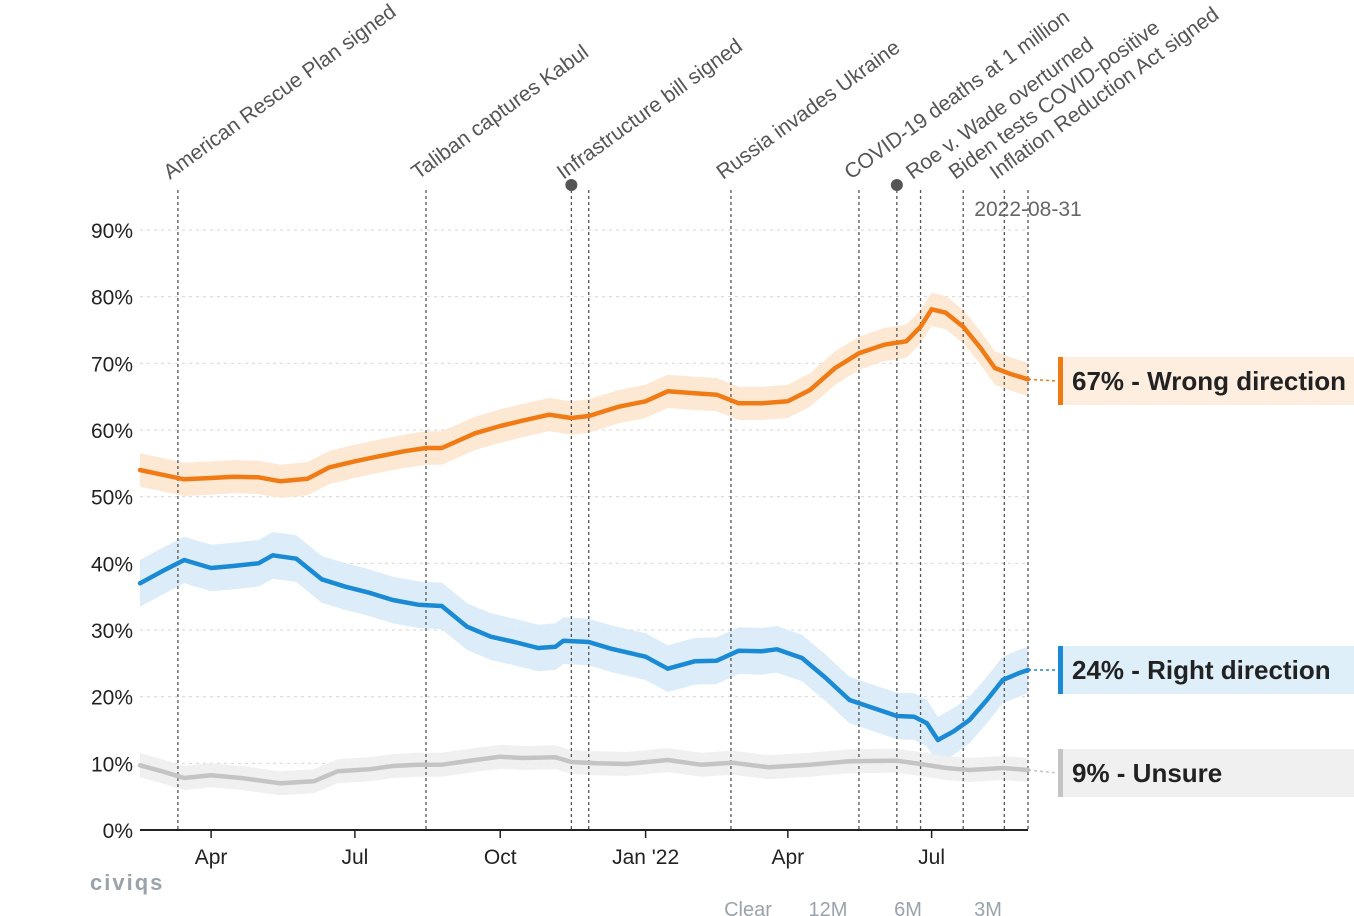 The image size is (1354, 916). I want to click on event-label: Biden tests COVID-positive, so click(1054, 100).